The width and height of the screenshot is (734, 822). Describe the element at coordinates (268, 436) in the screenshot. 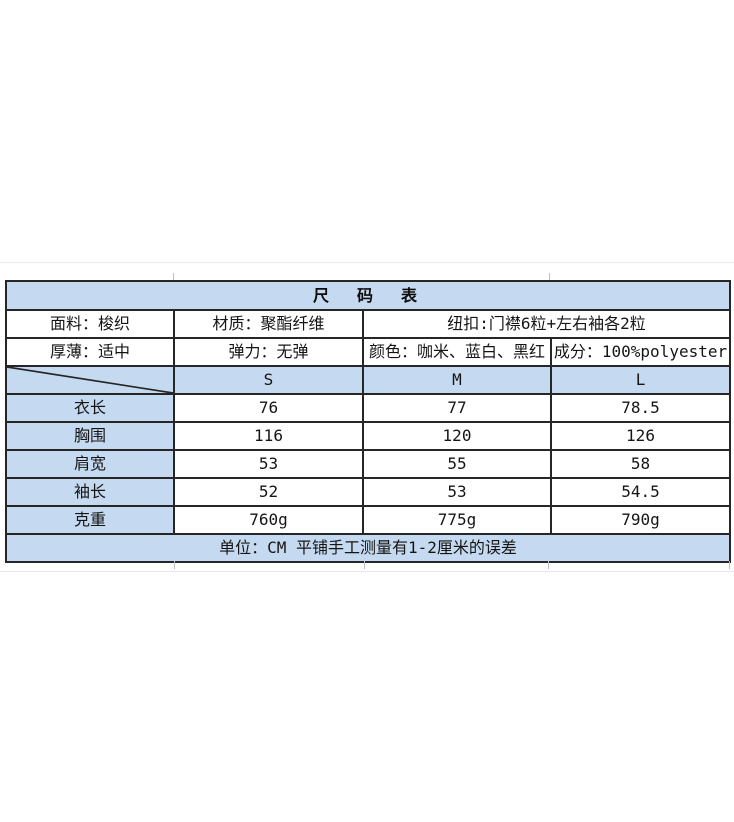

I see `value-cell: 116` at that location.